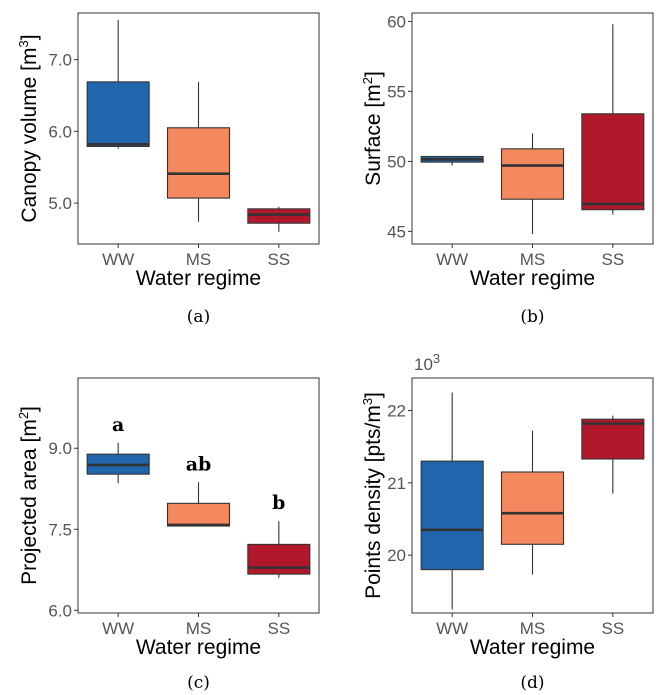  Describe the element at coordinates (278, 503) in the screenshot. I see `significance-label: b` at that location.